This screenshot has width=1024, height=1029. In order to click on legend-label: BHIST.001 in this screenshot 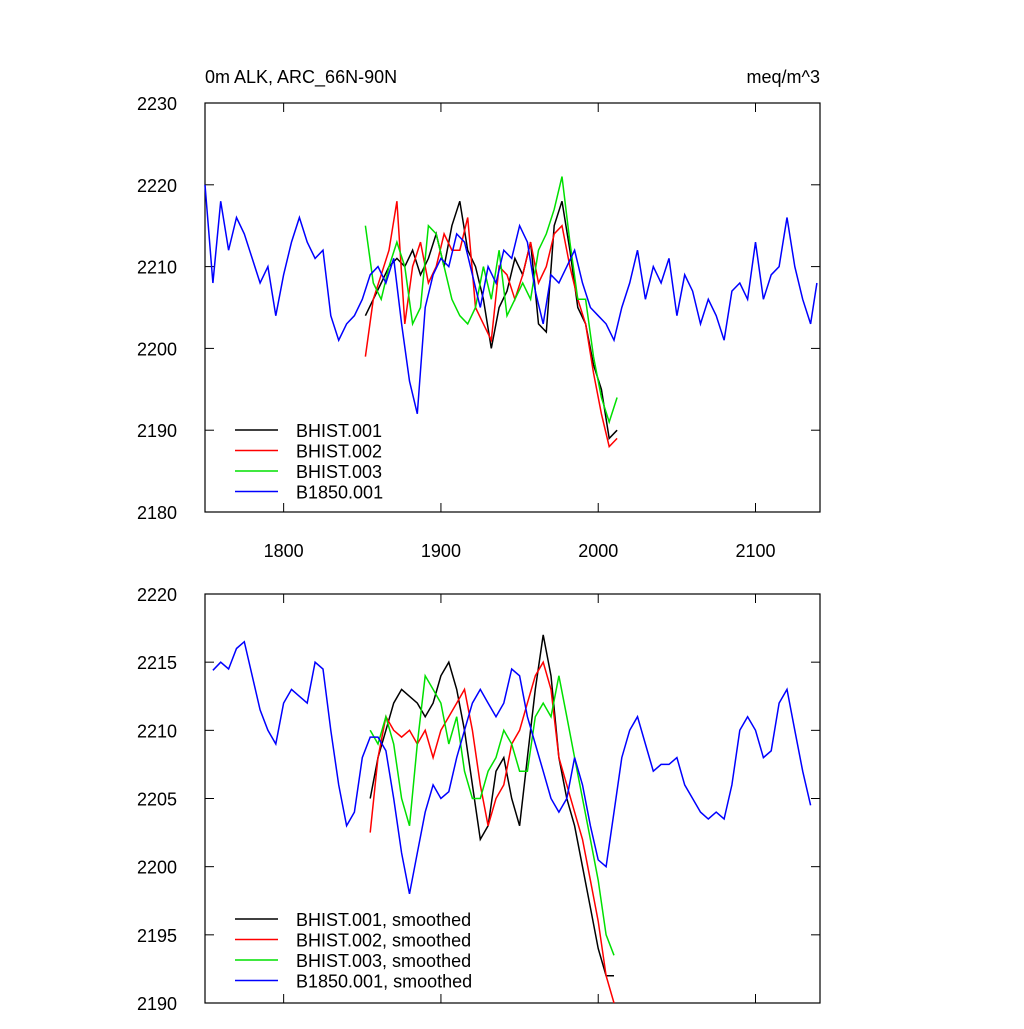, I will do `click(339, 431)`.